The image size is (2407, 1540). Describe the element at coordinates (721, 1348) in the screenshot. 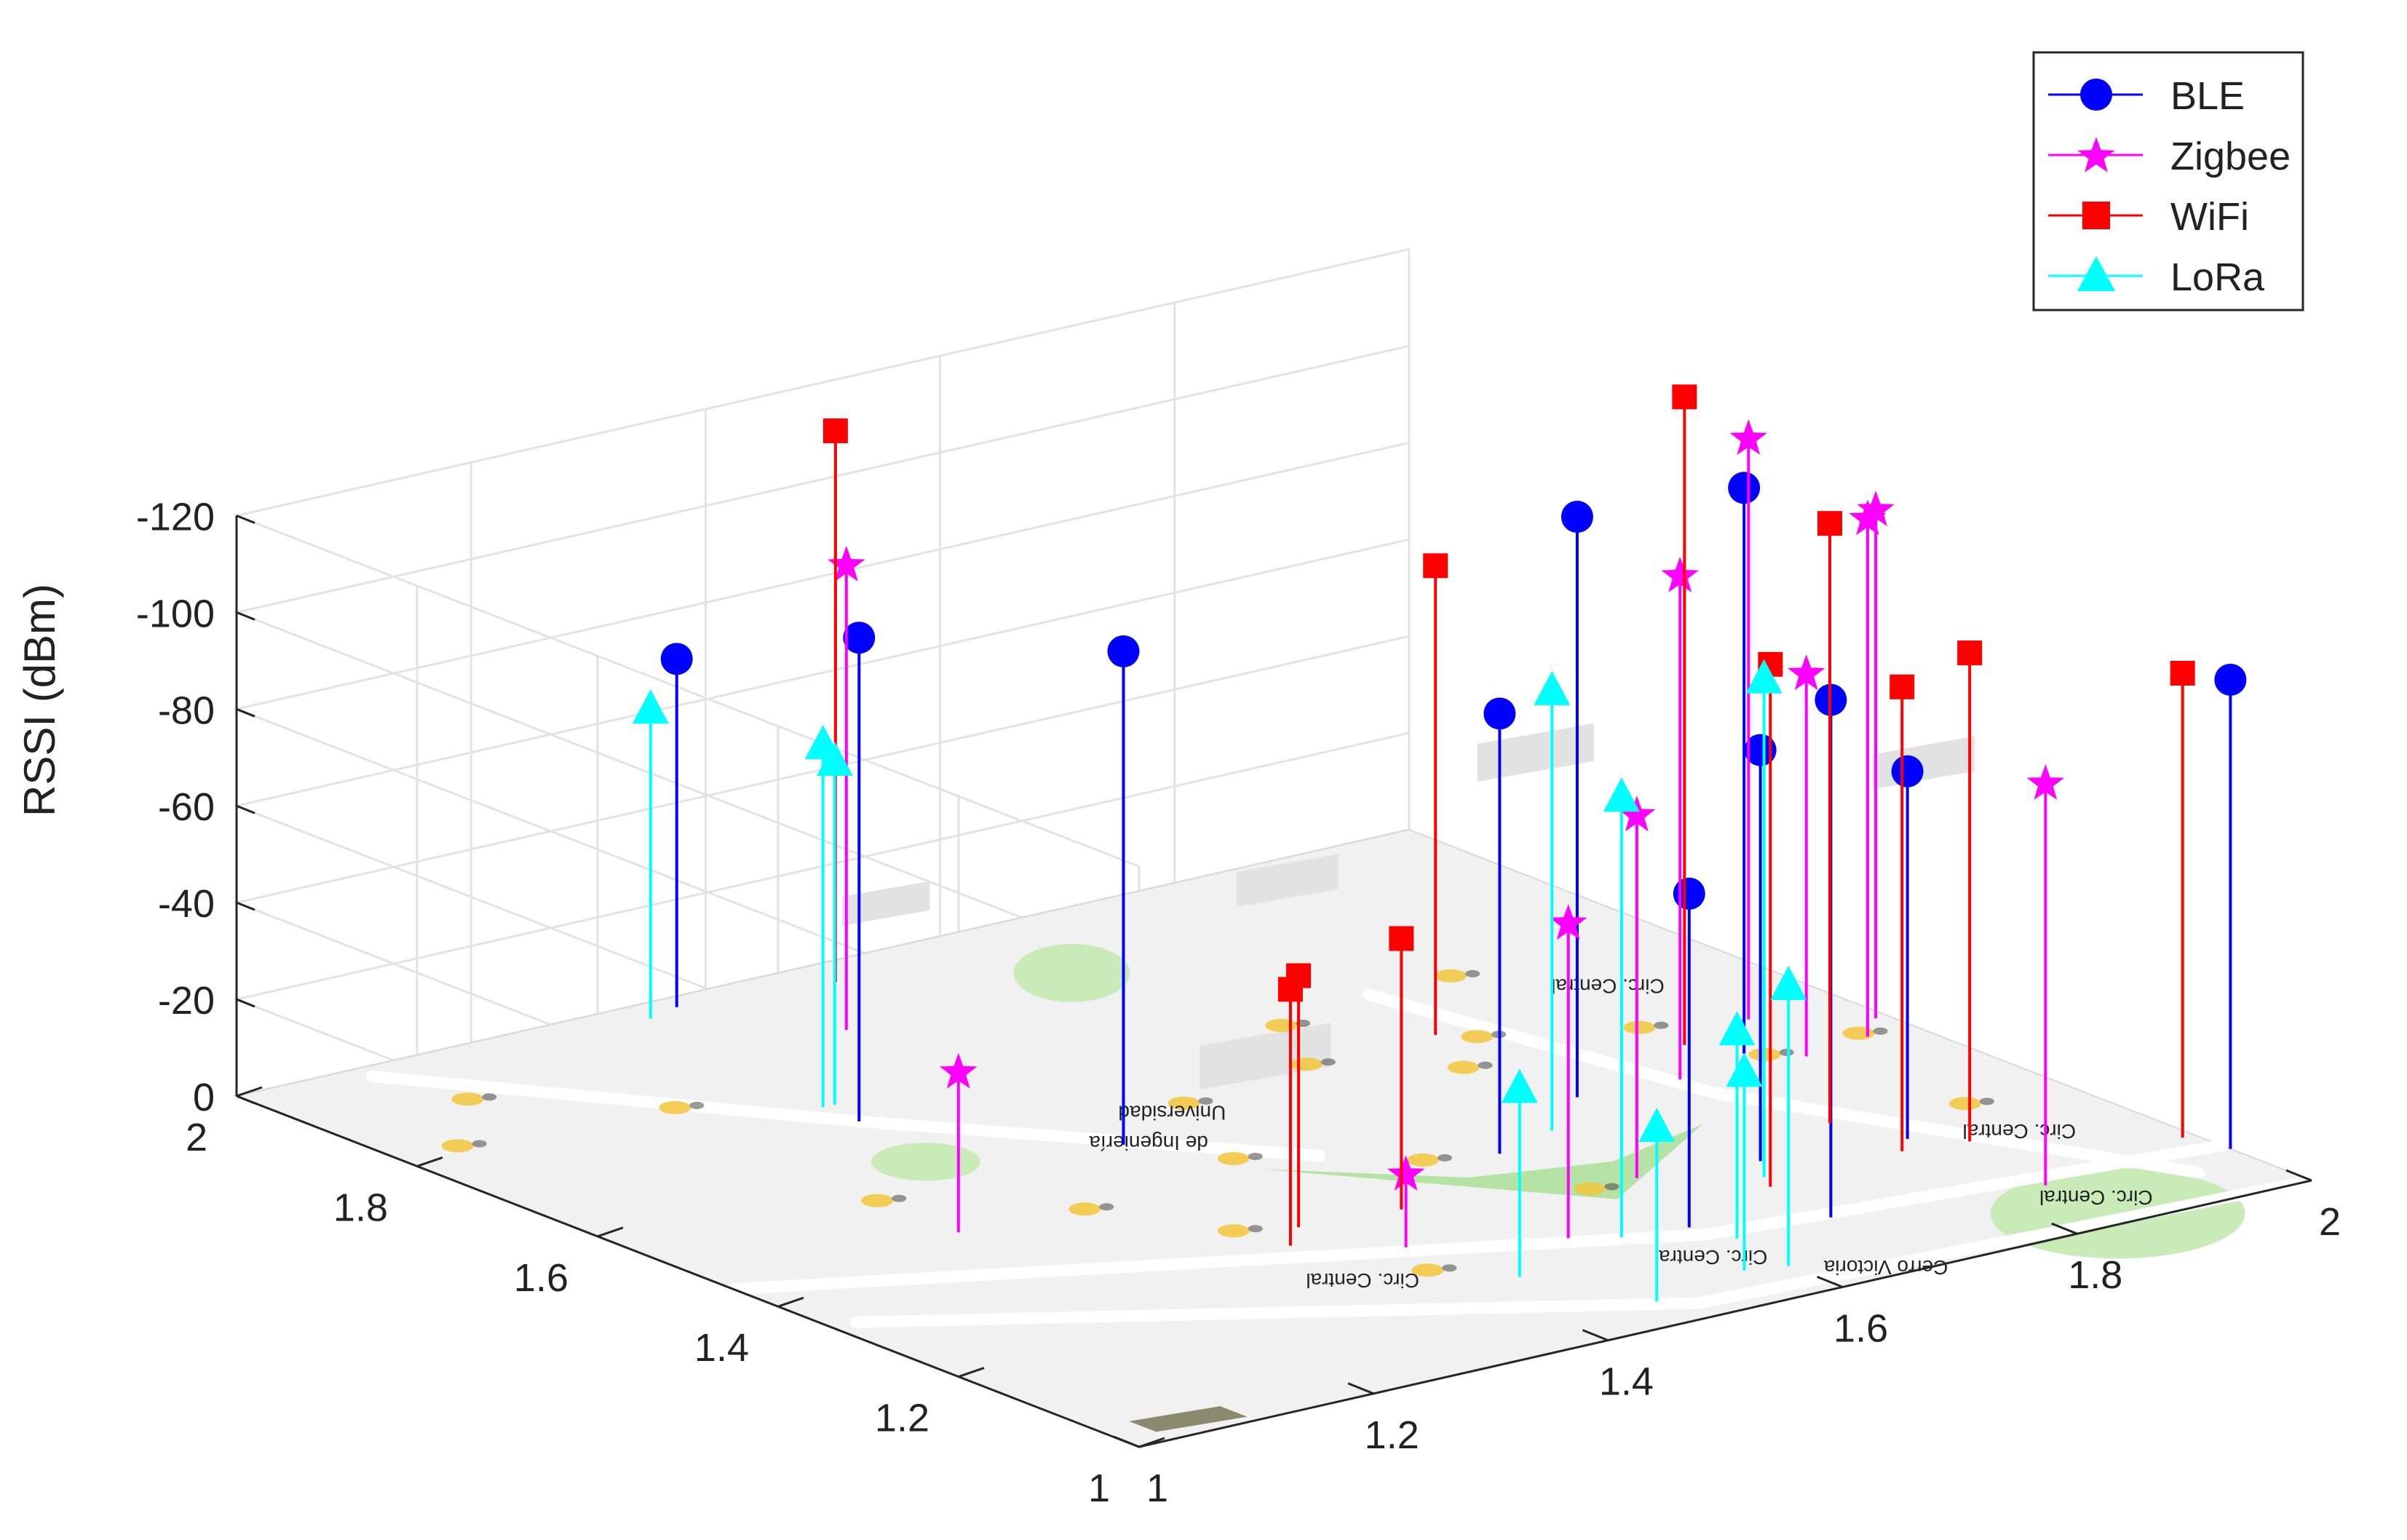

I see `y-tick-label: 1.4` at that location.